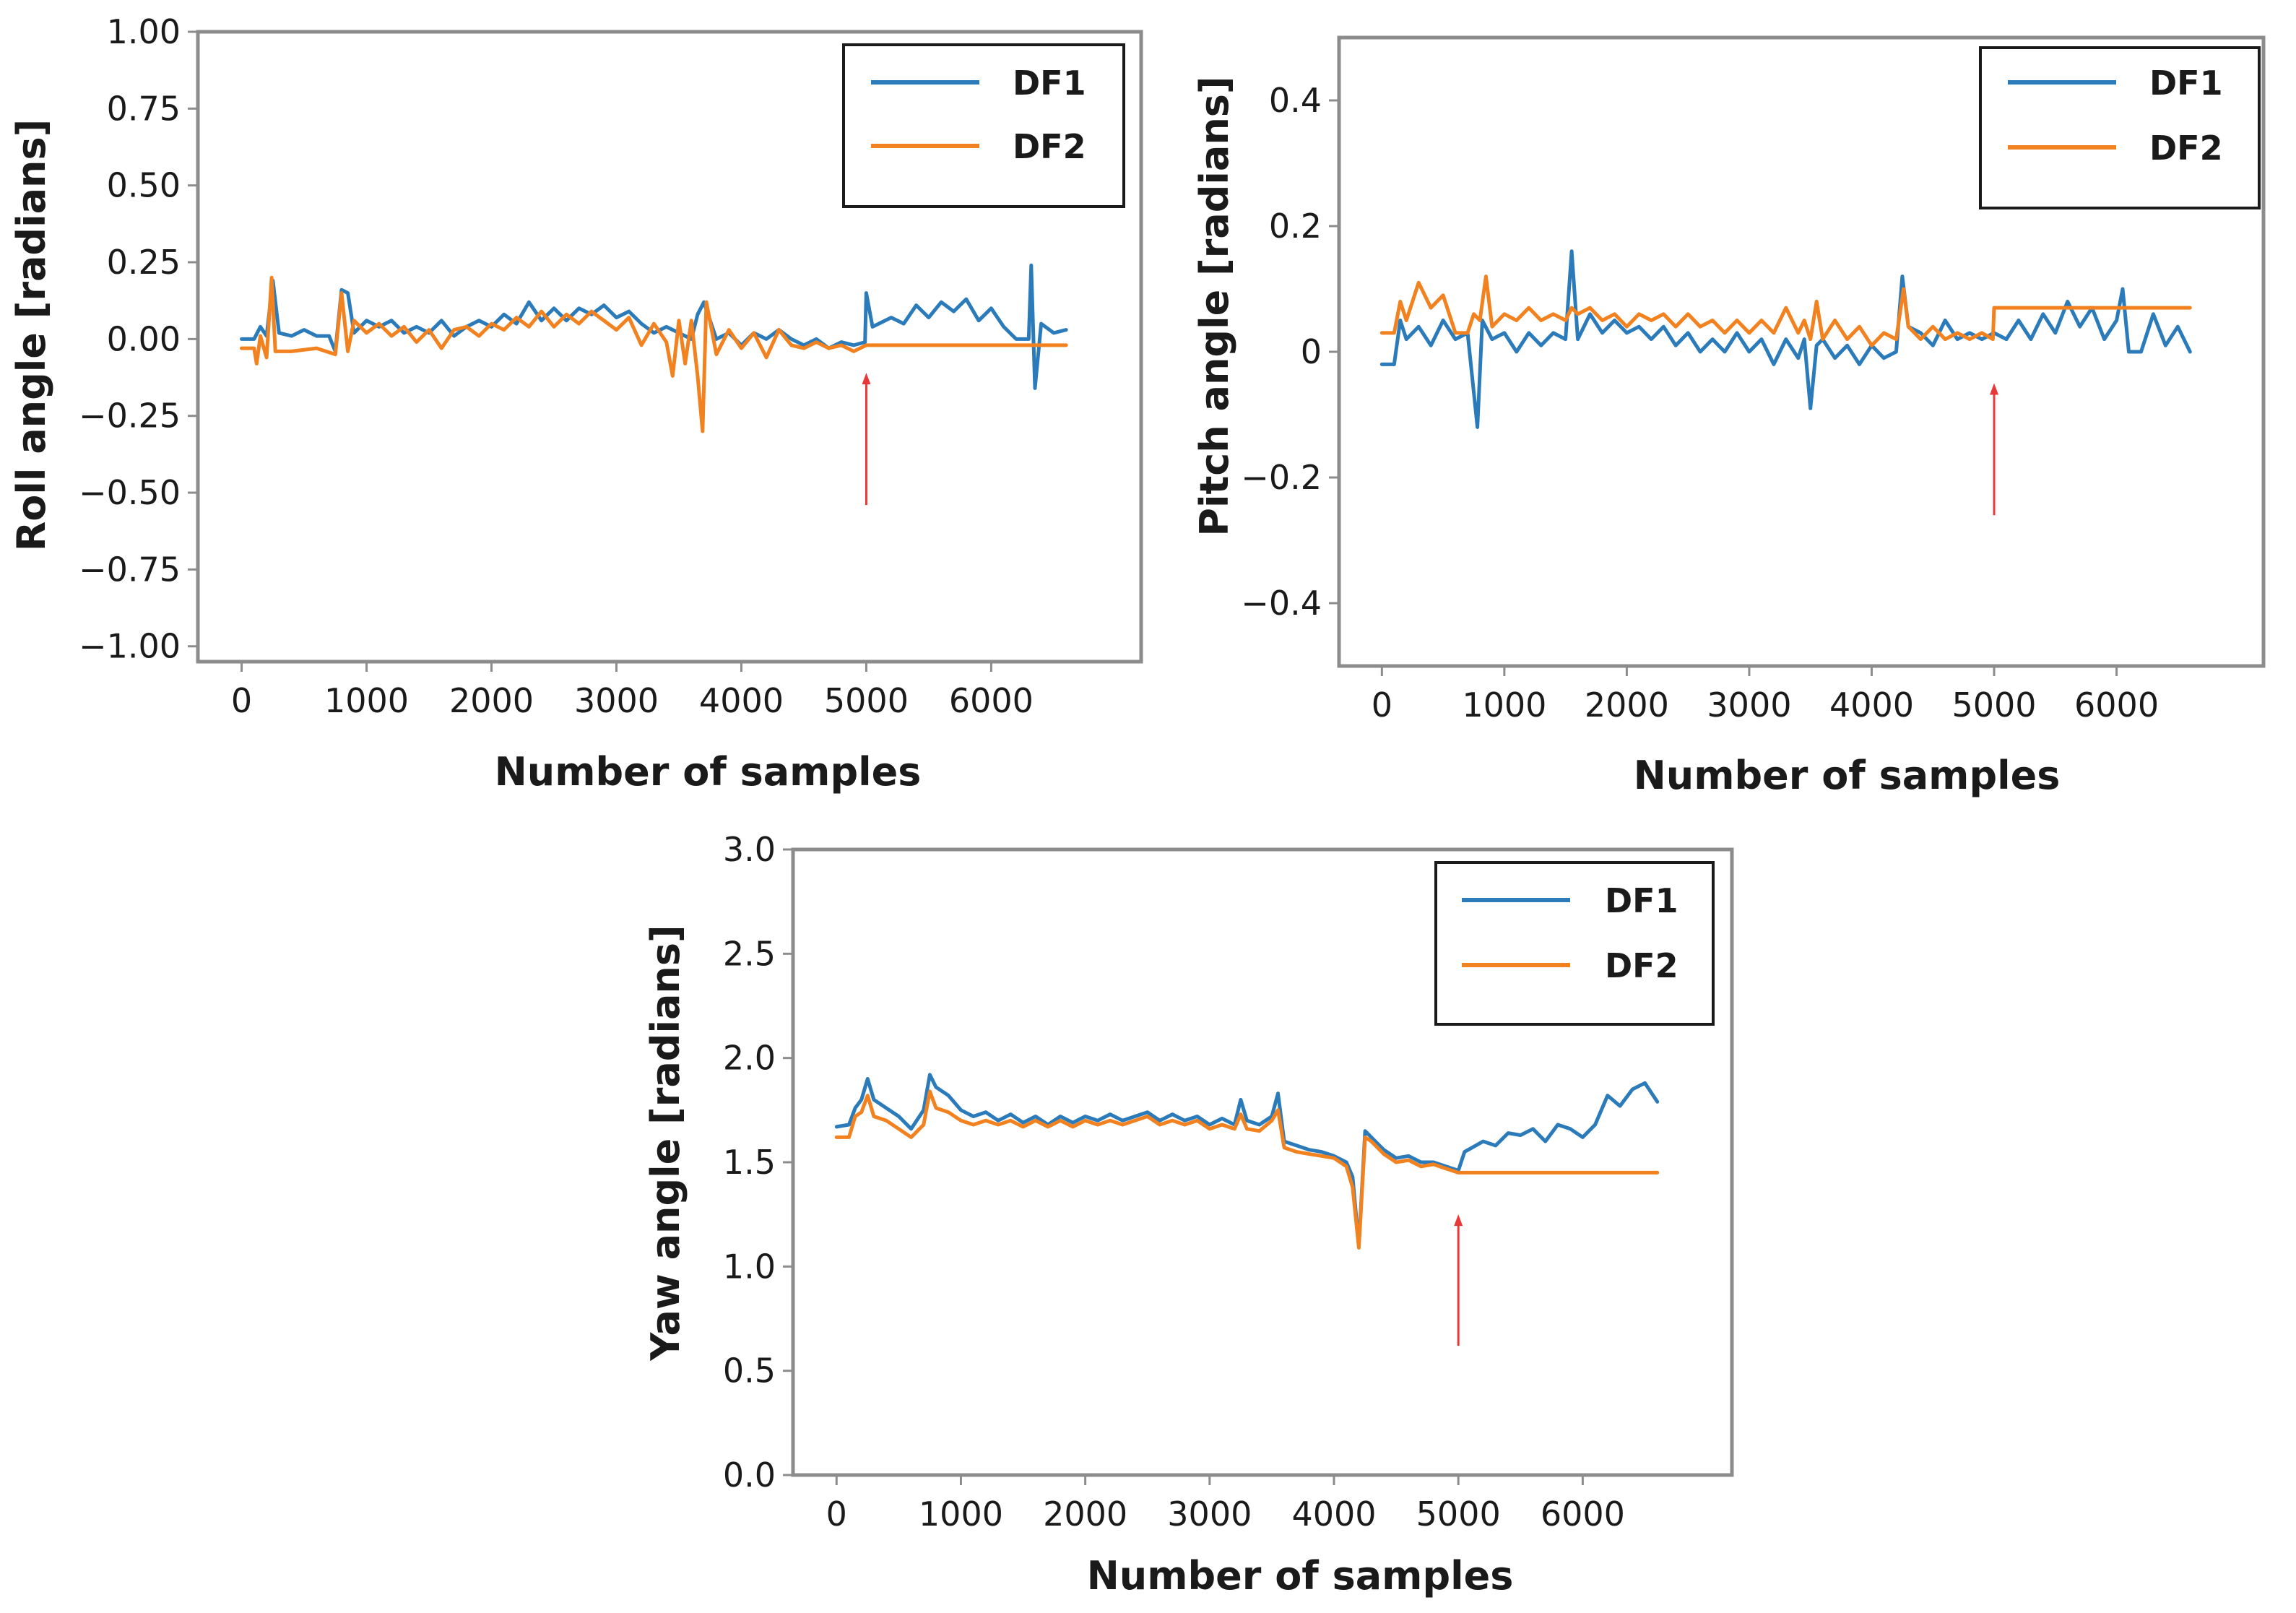 This screenshot has height=1613, width=2296. I want to click on yaw-x-axis-label: Number of samples, so click(1300, 1576).